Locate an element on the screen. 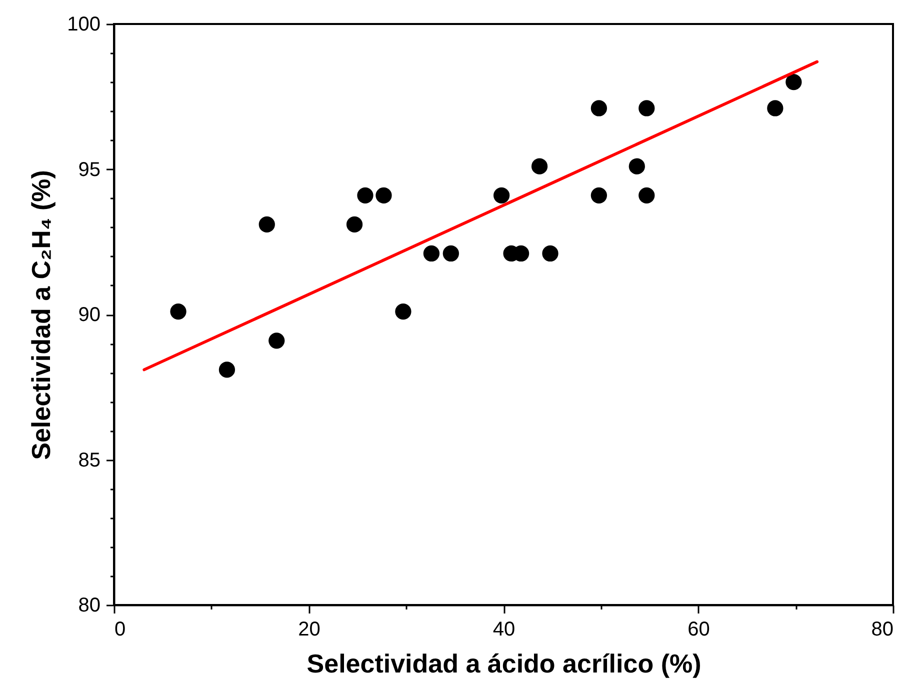 Image resolution: width=908 pixels, height=689 pixels. x-tick-label: 80 is located at coordinates (882, 629).